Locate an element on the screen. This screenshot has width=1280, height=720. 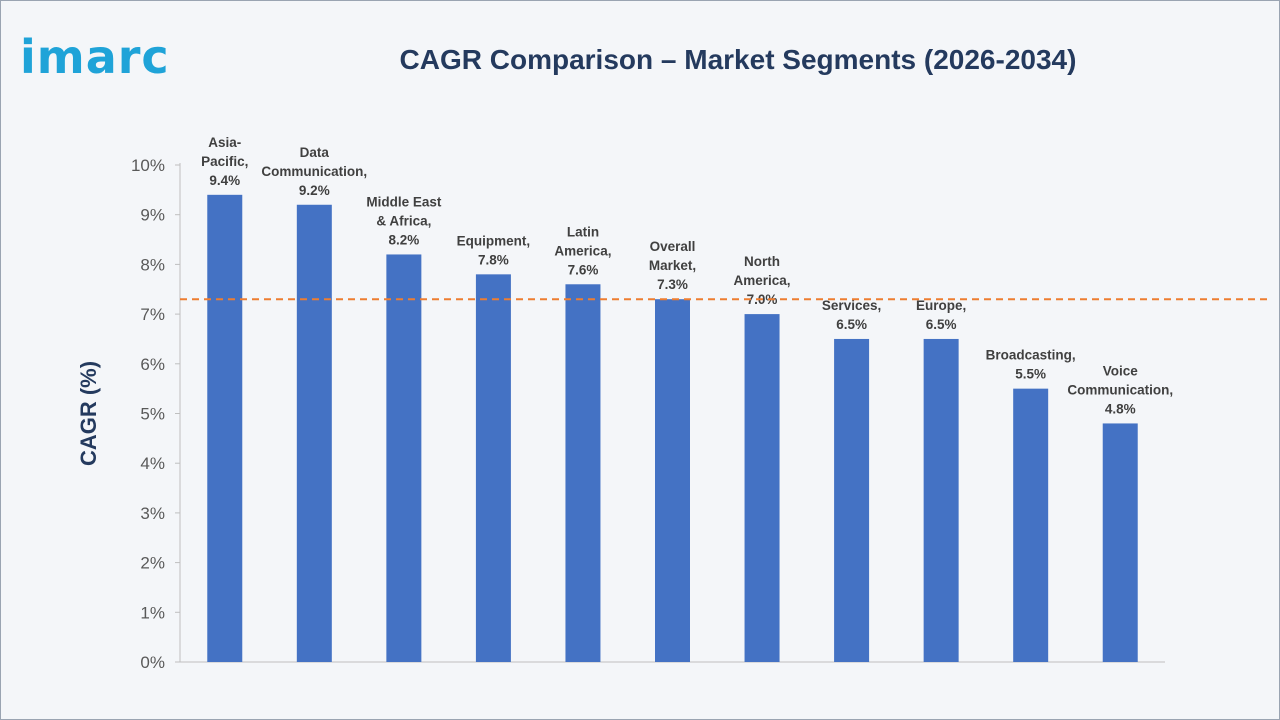
bar-label-line: 5.5% is located at coordinates (1030, 374).